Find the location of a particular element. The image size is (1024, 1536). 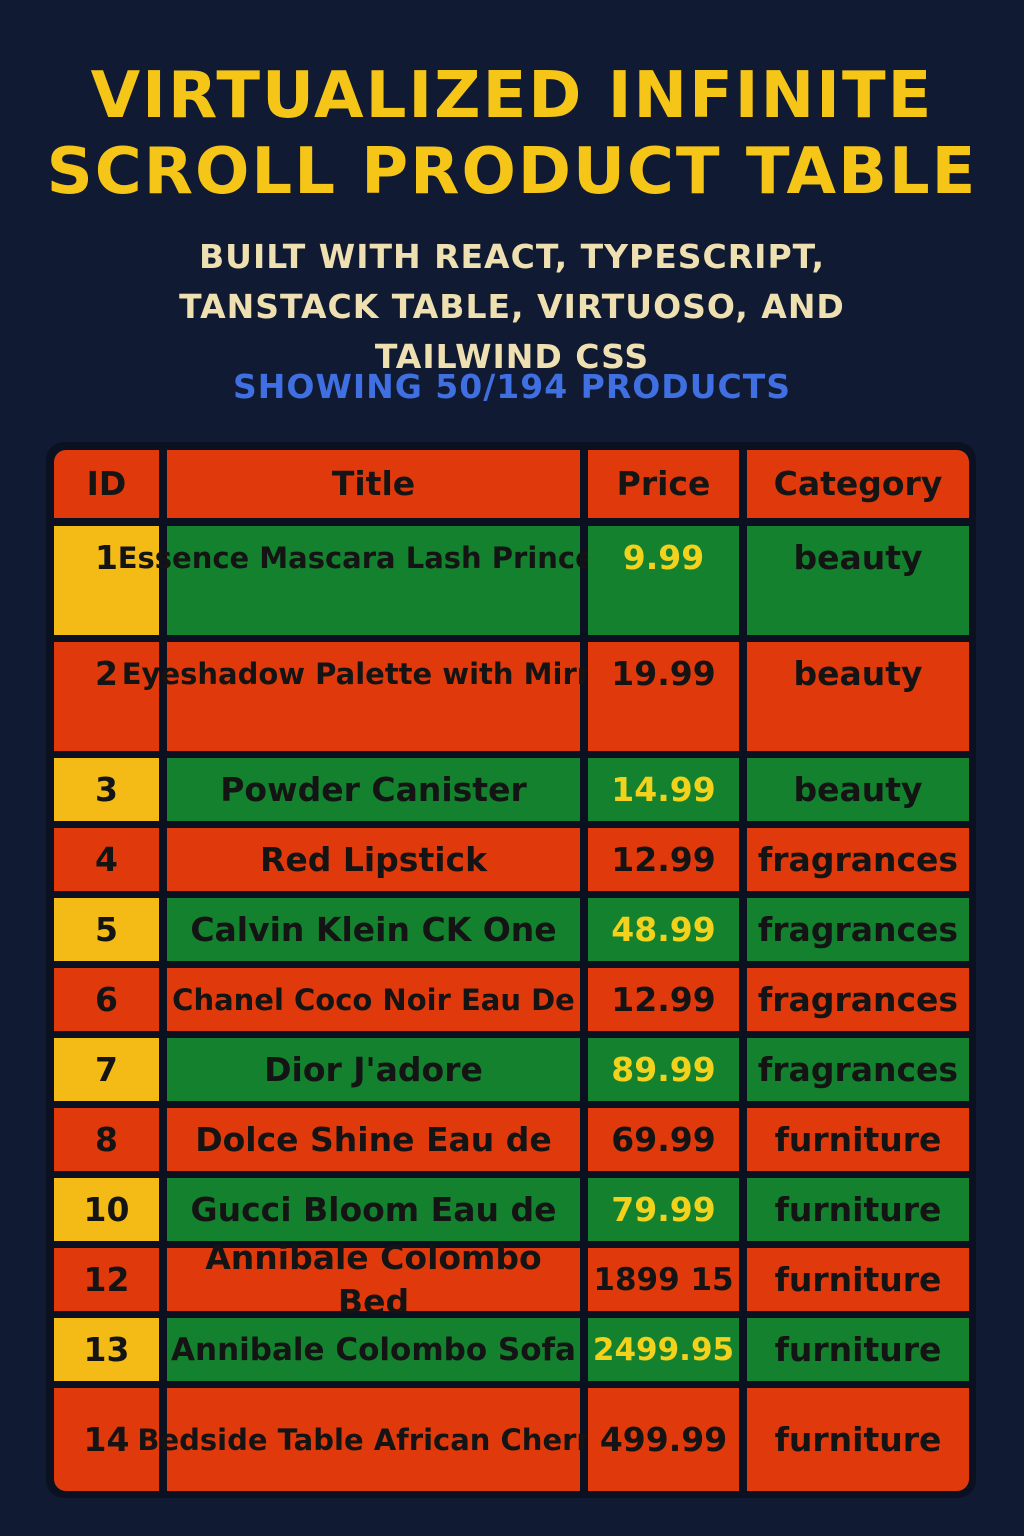

cell-price: 89.99 is located at coordinates (663, 1069).